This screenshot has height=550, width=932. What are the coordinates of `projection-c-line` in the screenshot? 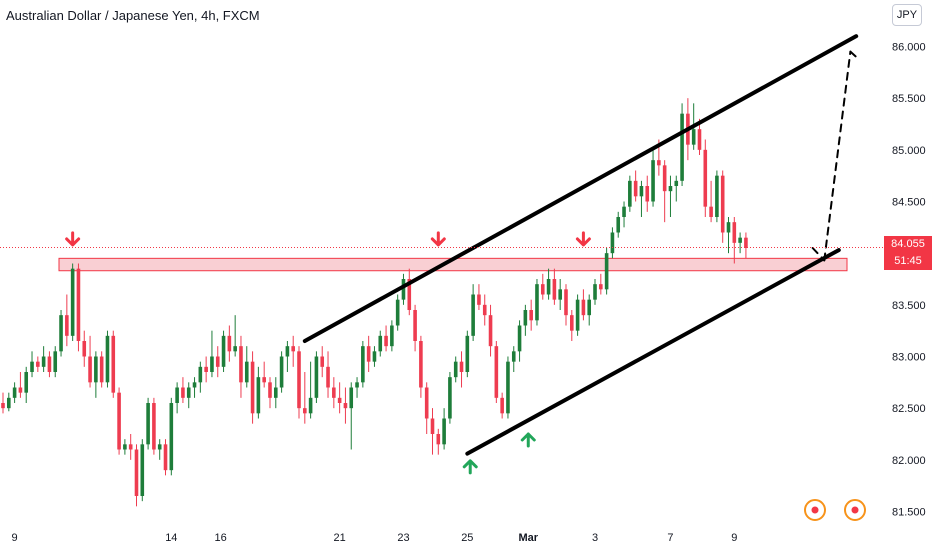 It's located at (854, 55).